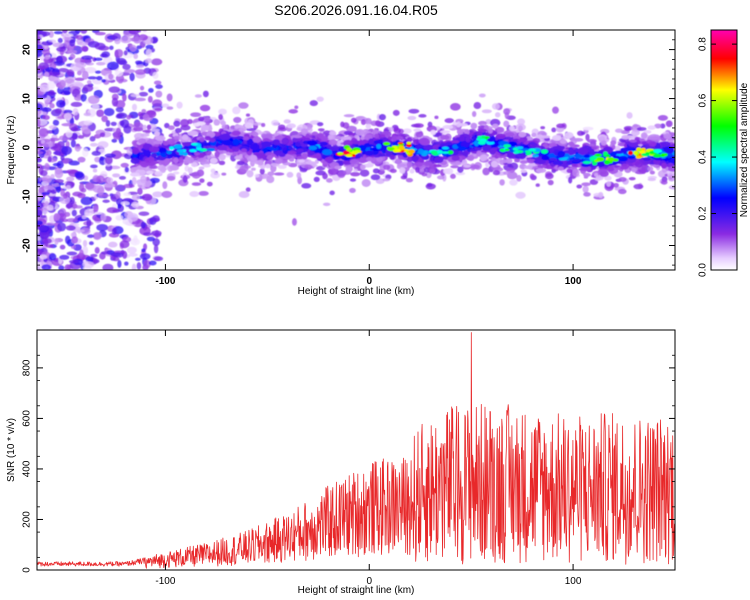 The width and height of the screenshot is (750, 600). What do you see at coordinates (356, 291) in the screenshot?
I see `spectrogram-x-label: Height of straight line (km)` at bounding box center [356, 291].